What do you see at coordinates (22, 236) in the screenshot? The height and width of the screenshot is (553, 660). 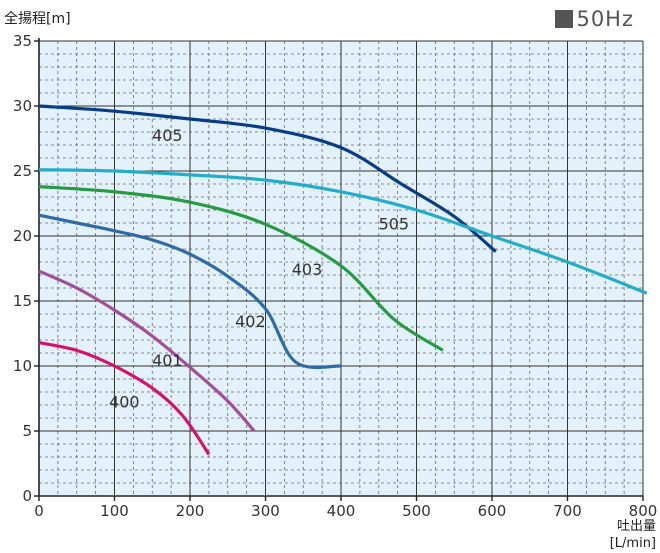 I see `y-tick-label: 20` at bounding box center [22, 236].